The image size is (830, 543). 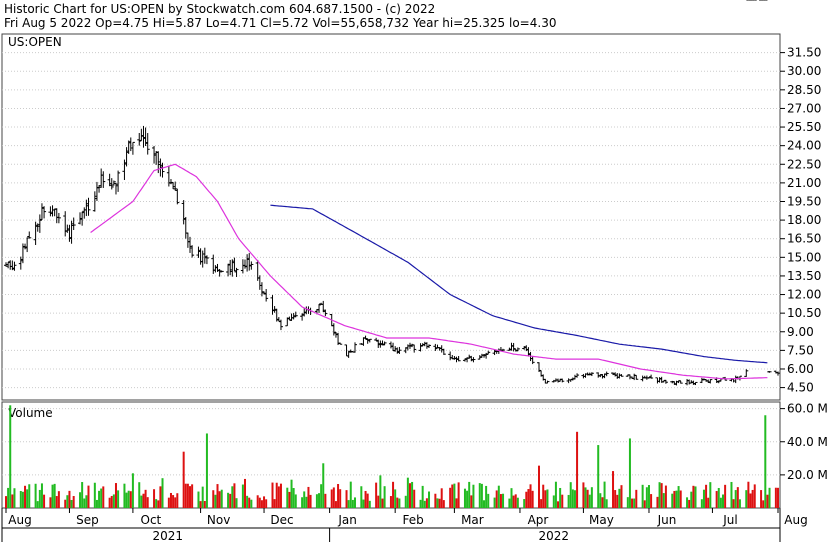 I want to click on month-label: Jan, so click(x=347, y=520).